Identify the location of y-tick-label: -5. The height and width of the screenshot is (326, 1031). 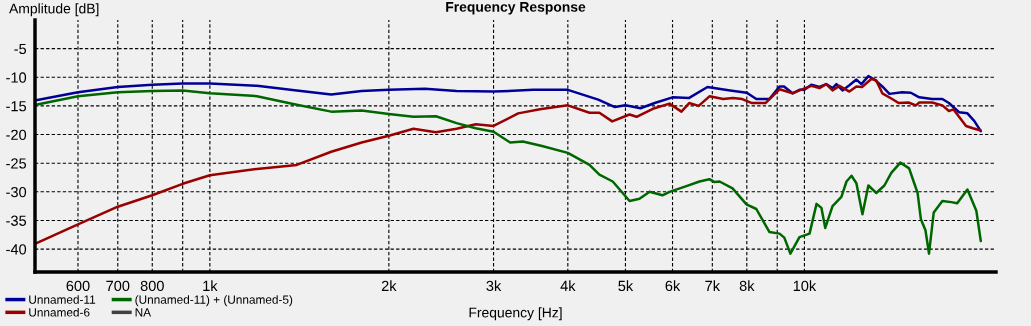
(20, 49).